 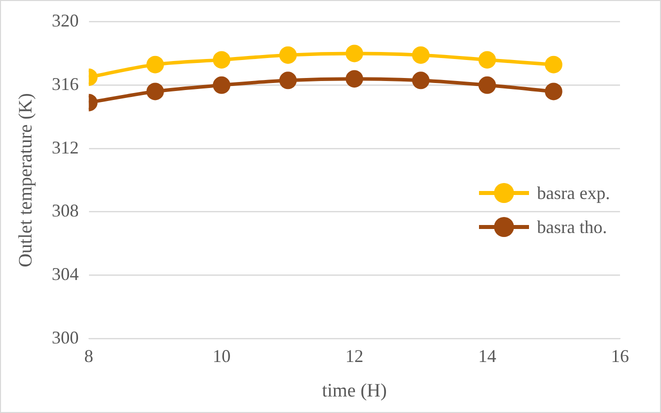 What do you see at coordinates (221, 356) in the screenshot?
I see `x-tick-label: 10` at bounding box center [221, 356].